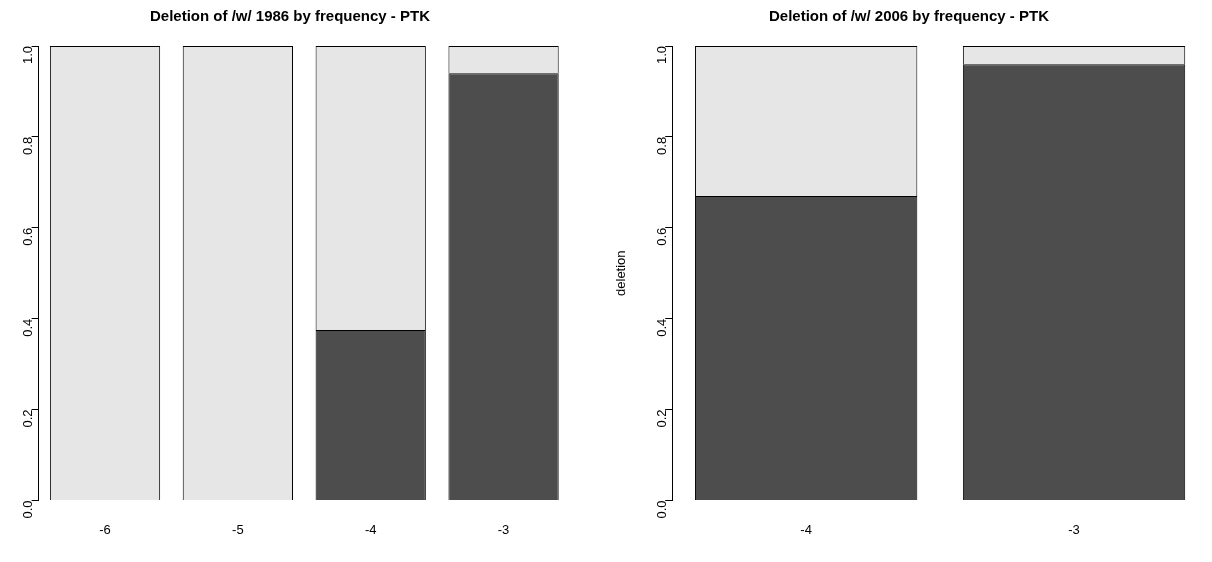 The width and height of the screenshot is (1212, 562). Describe the element at coordinates (105, 529) in the screenshot. I see `x-tick-label: -6` at that location.